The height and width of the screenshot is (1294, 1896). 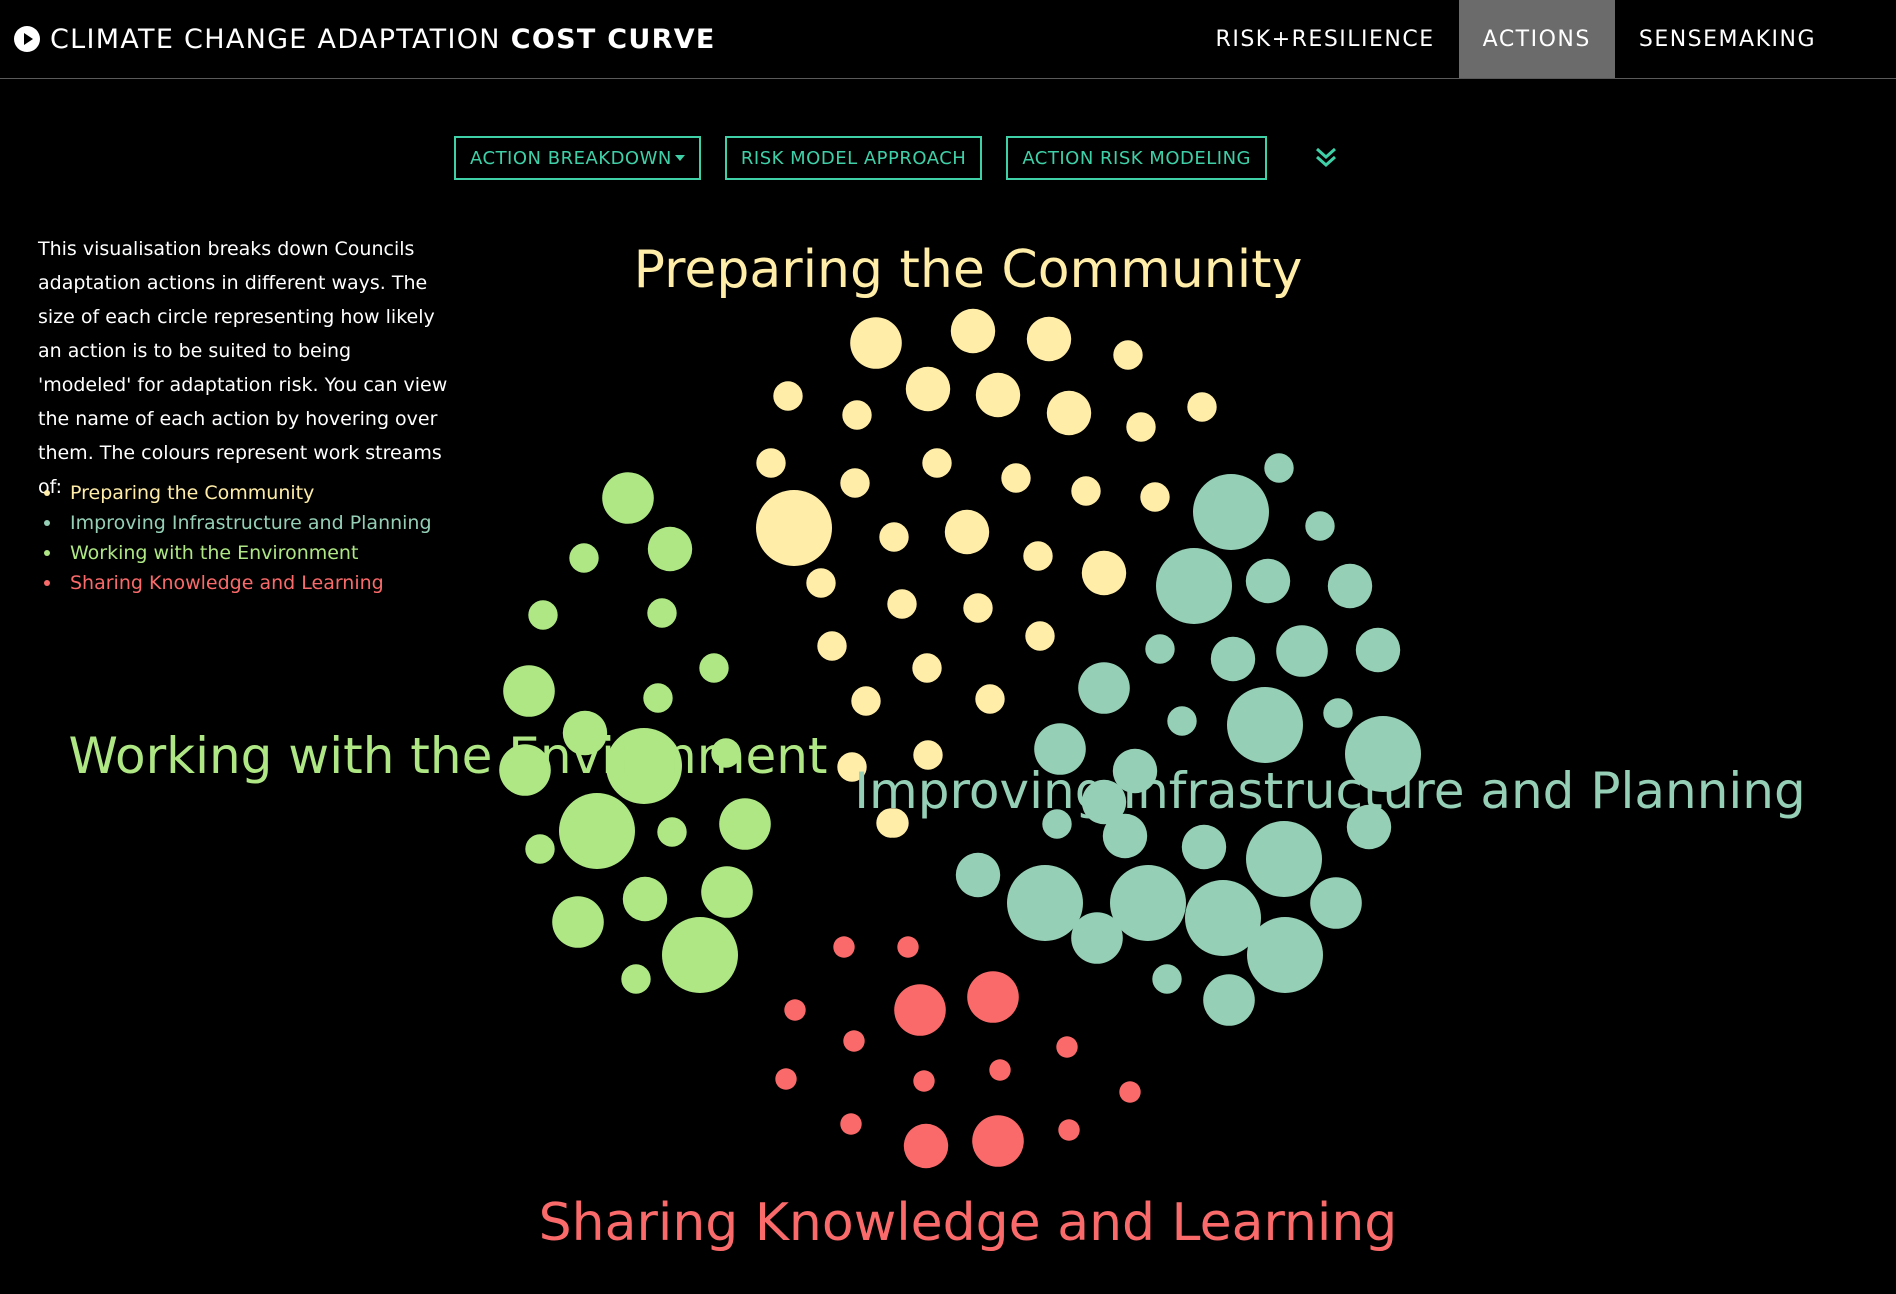 What do you see at coordinates (1325, 39) in the screenshot?
I see `nav-risk-resilience: RISK+RESILIENCE` at bounding box center [1325, 39].